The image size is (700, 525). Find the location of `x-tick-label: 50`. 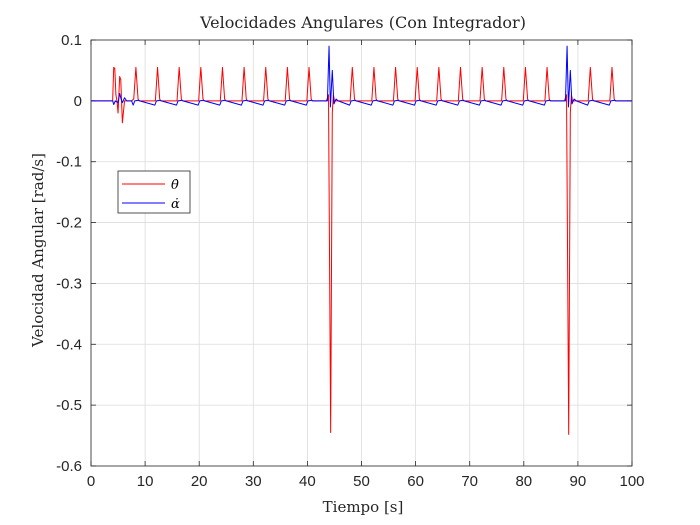

x-tick-label: 50 is located at coordinates (361, 481).